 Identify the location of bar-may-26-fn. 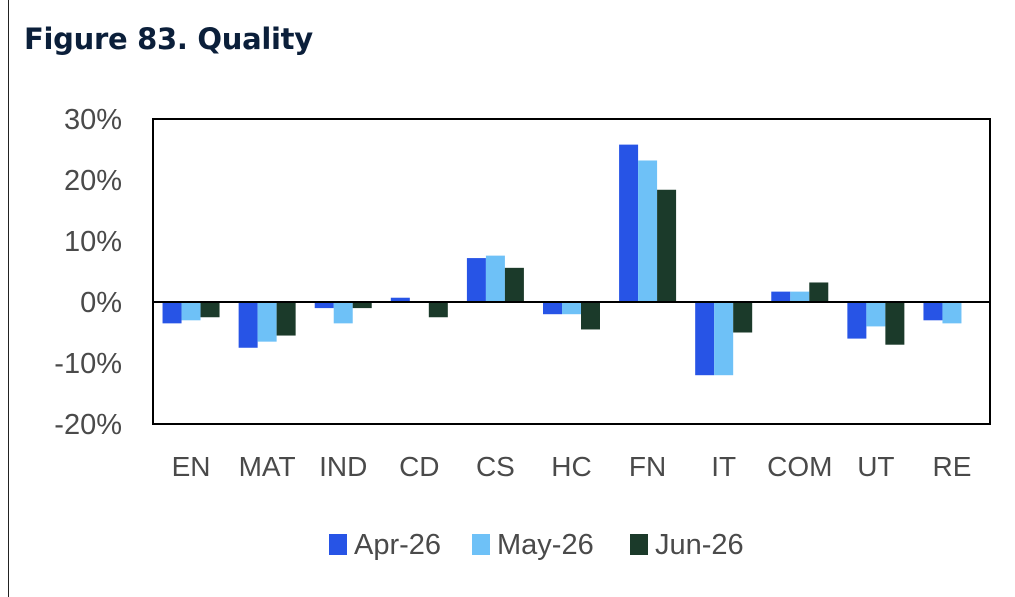
(648, 231).